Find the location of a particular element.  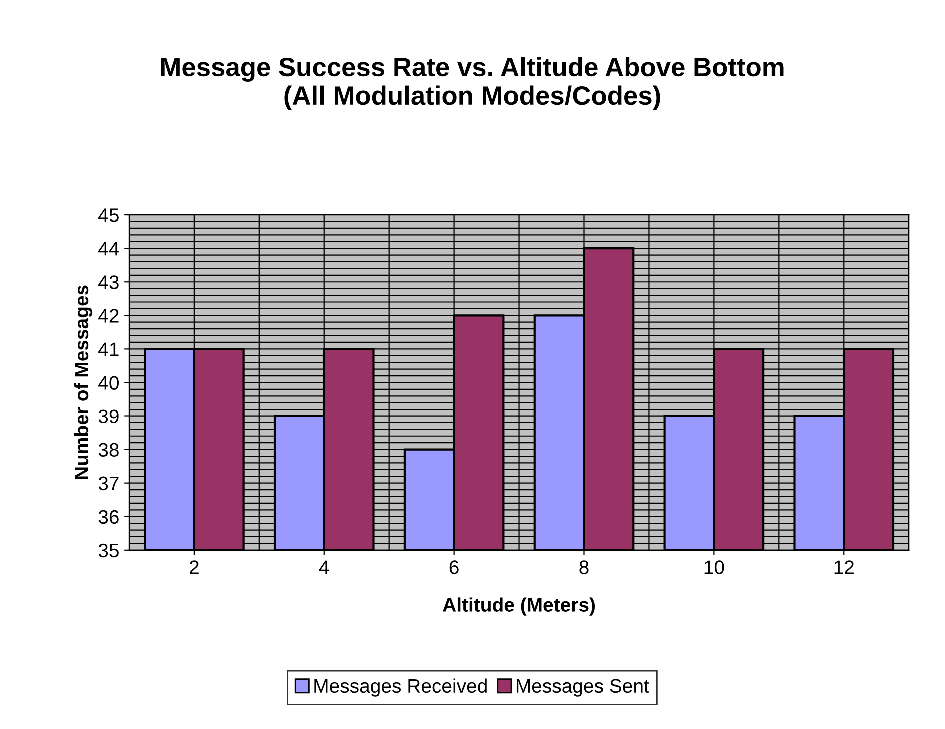

chart-title: Message Success Rate vs. Altitude Above Bottom (All Modulation Modes/Codes) is located at coordinates (472, 83).